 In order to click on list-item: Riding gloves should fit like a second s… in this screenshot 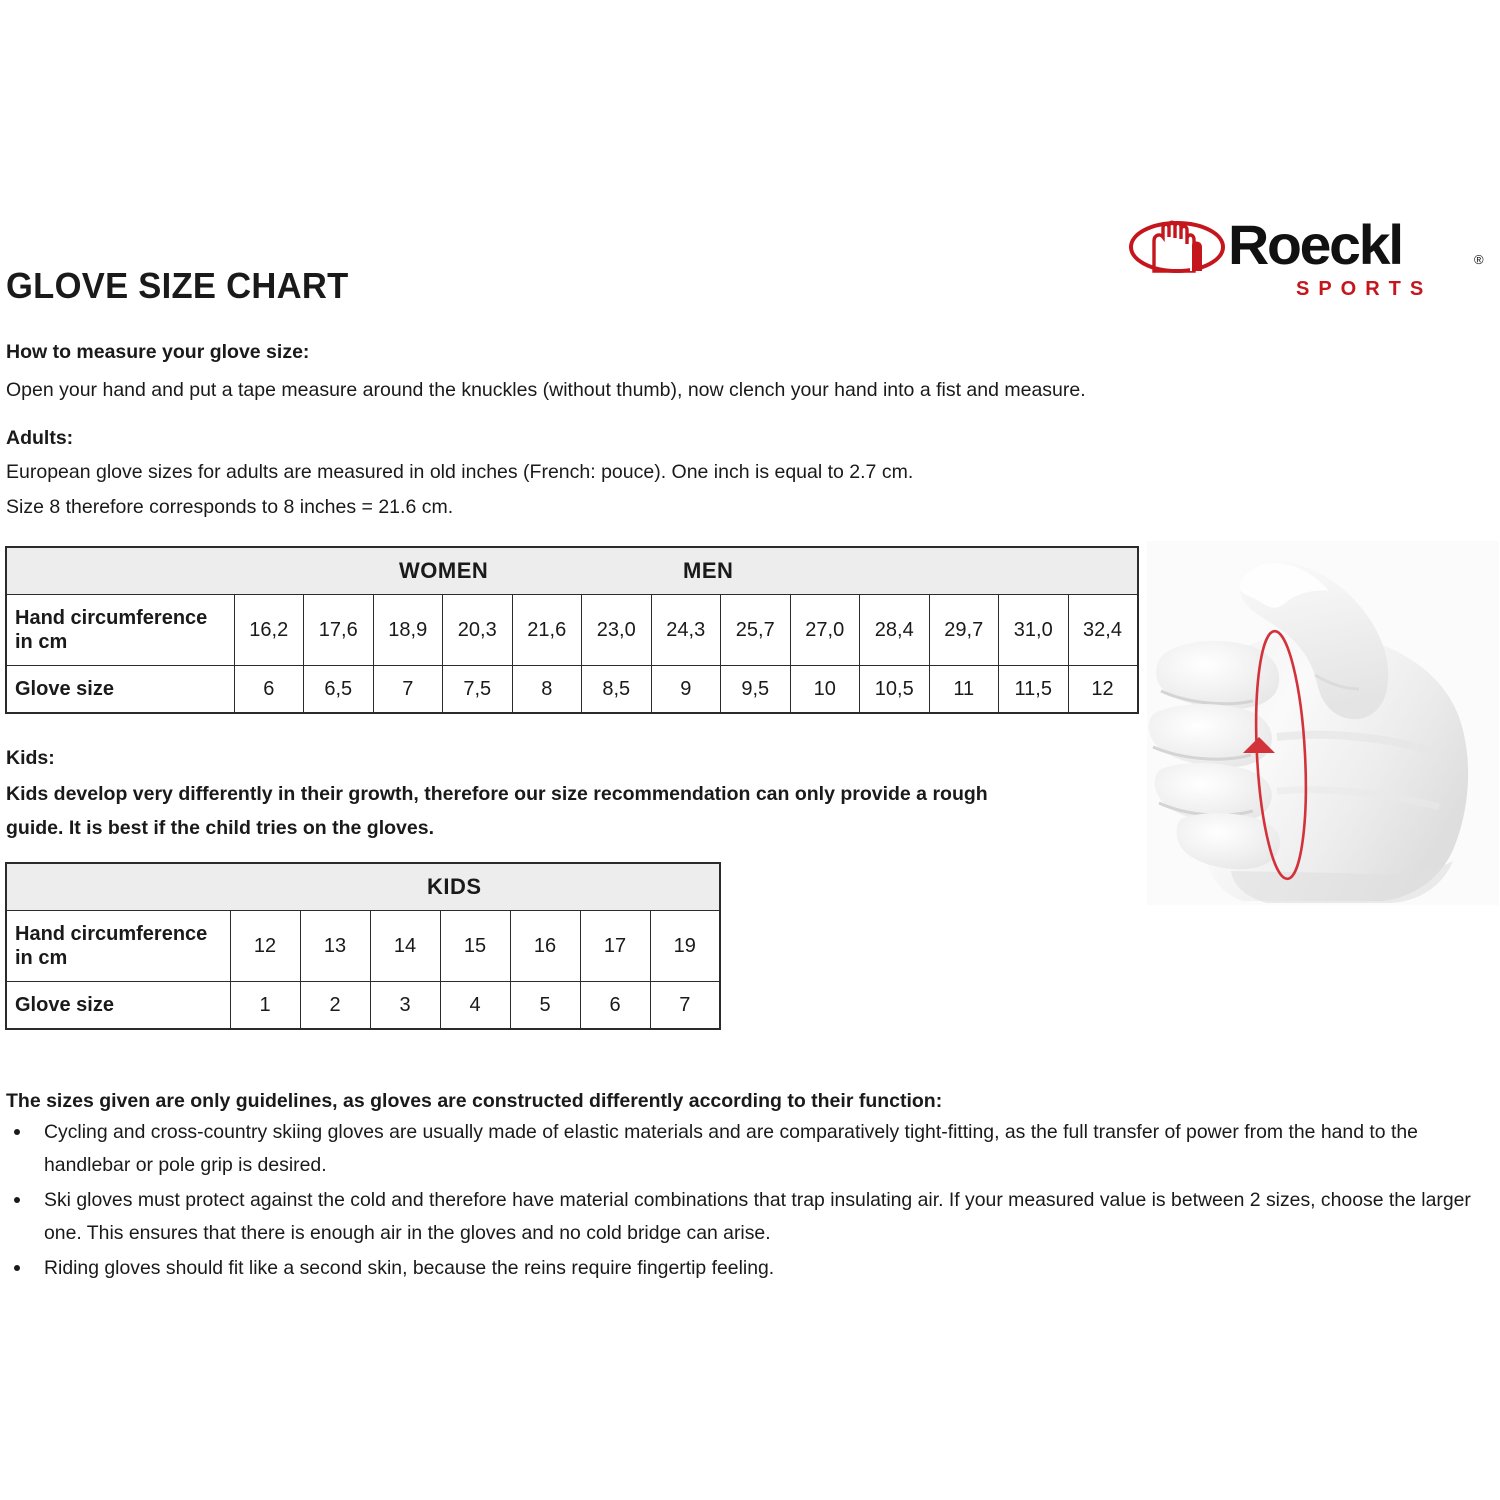, I will do `click(751, 1268)`.